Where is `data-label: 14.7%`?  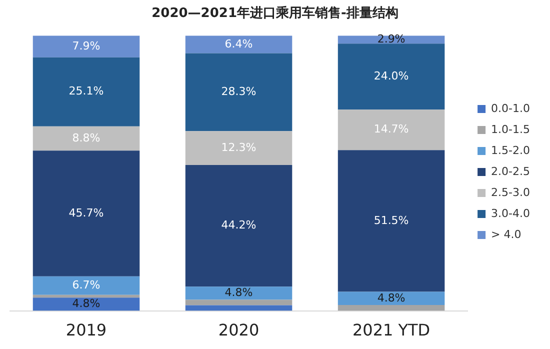
data-label: 14.7% is located at coordinates (391, 129).